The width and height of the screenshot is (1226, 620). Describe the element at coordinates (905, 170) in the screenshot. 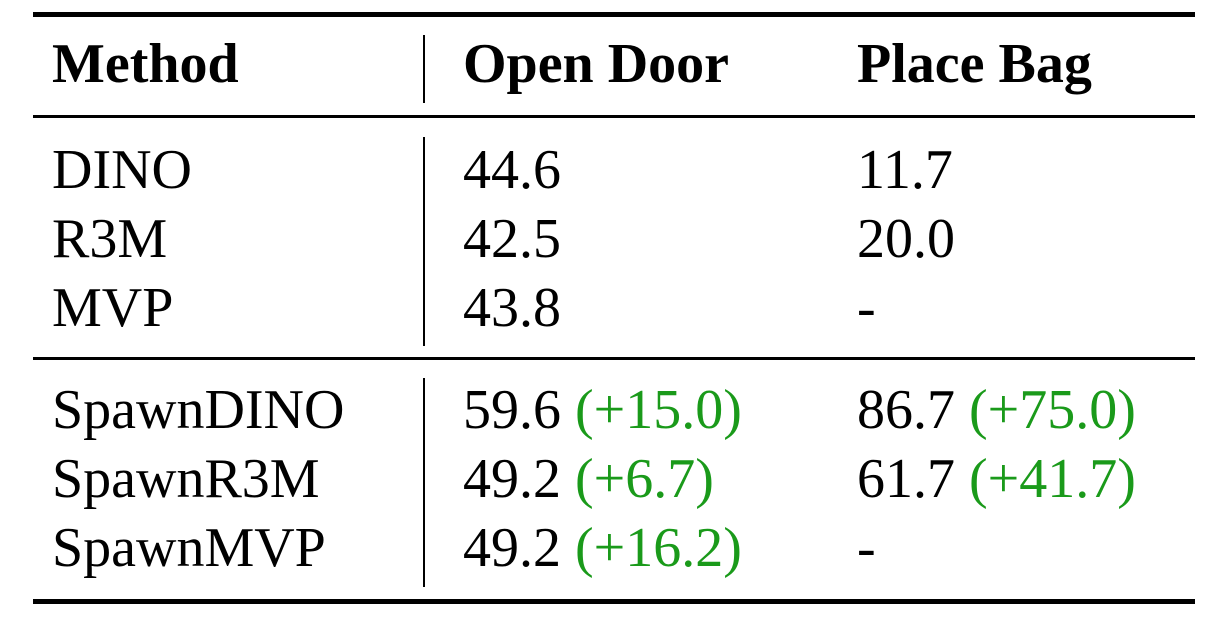

I see `place-bag-cell: 11.7` at that location.